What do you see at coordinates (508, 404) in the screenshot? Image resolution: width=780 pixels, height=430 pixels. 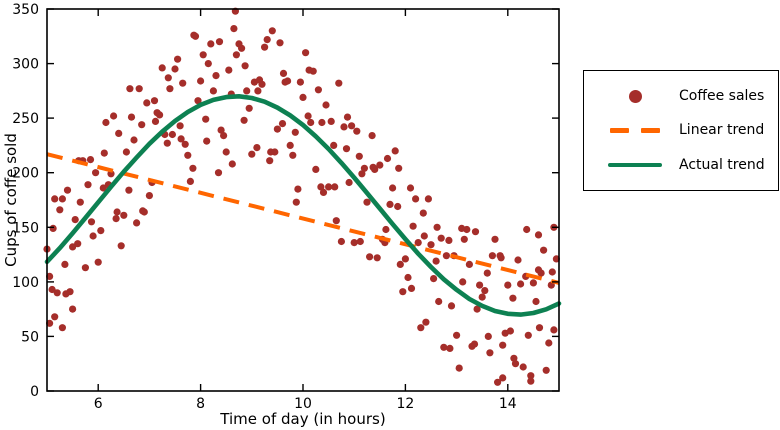 I see `x-tick-label: 14` at bounding box center [508, 404].